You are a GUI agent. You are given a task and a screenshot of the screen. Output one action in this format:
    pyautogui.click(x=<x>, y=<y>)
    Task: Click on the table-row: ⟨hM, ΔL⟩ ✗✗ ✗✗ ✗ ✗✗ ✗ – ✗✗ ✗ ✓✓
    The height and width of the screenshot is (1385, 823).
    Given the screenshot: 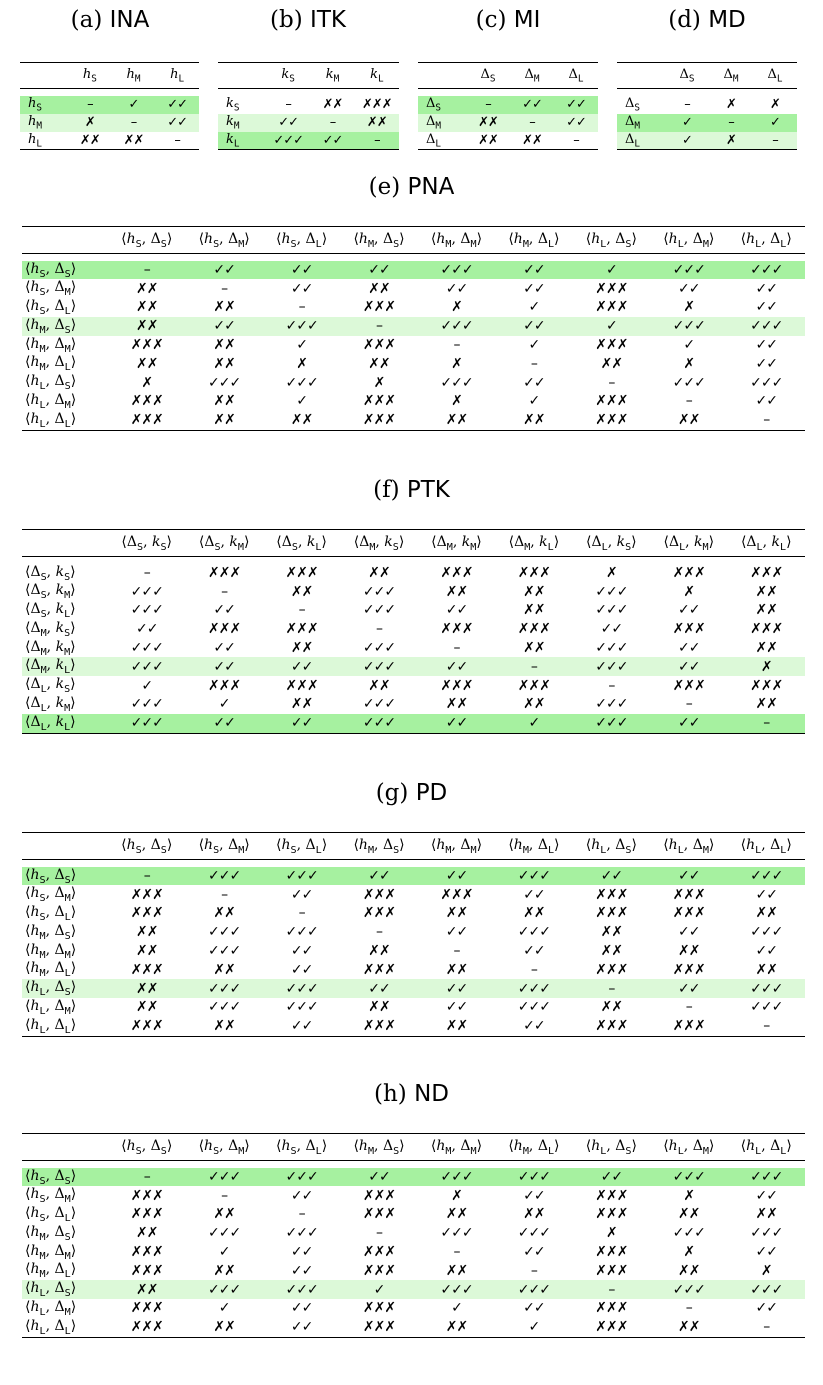 What is the action you would take?
    pyautogui.click(x=413, y=363)
    